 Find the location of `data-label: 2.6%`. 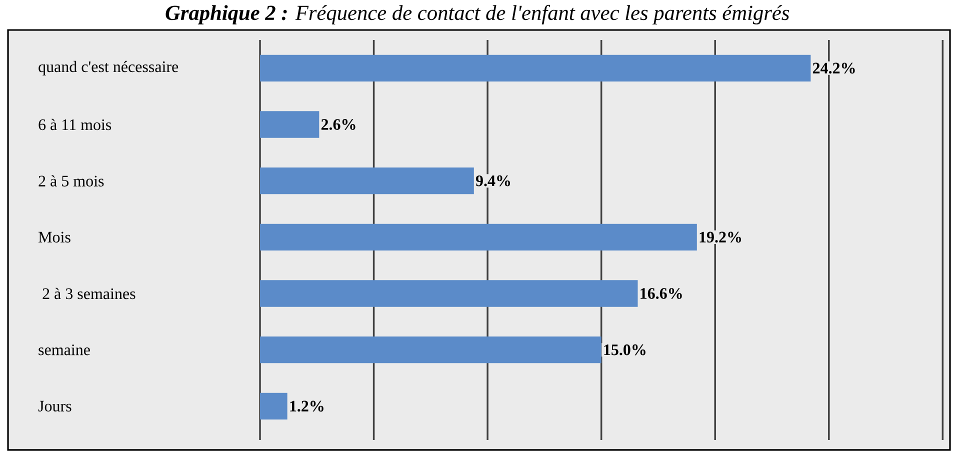

data-label: 2.6% is located at coordinates (338, 124).